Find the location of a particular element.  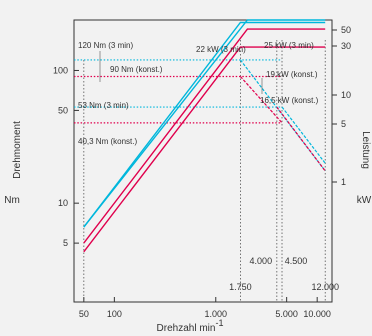

vertical-marker-label: 4.500 is located at coordinates (296, 261).